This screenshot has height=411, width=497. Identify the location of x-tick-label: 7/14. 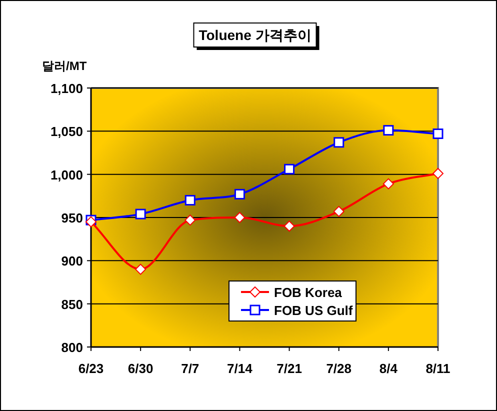
(240, 368).